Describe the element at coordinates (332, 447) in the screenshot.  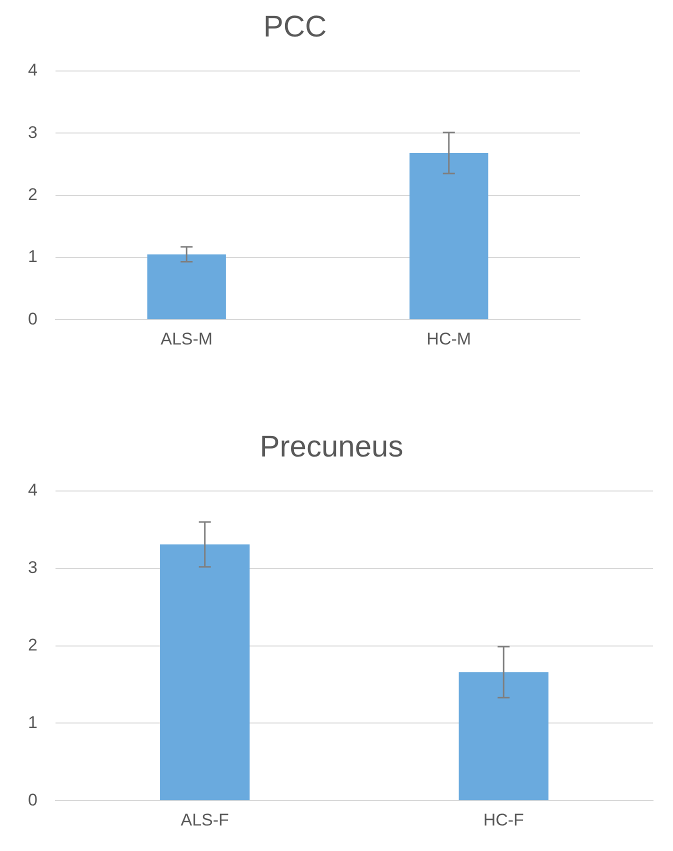
I see `chart-title: Precuneus` at that location.